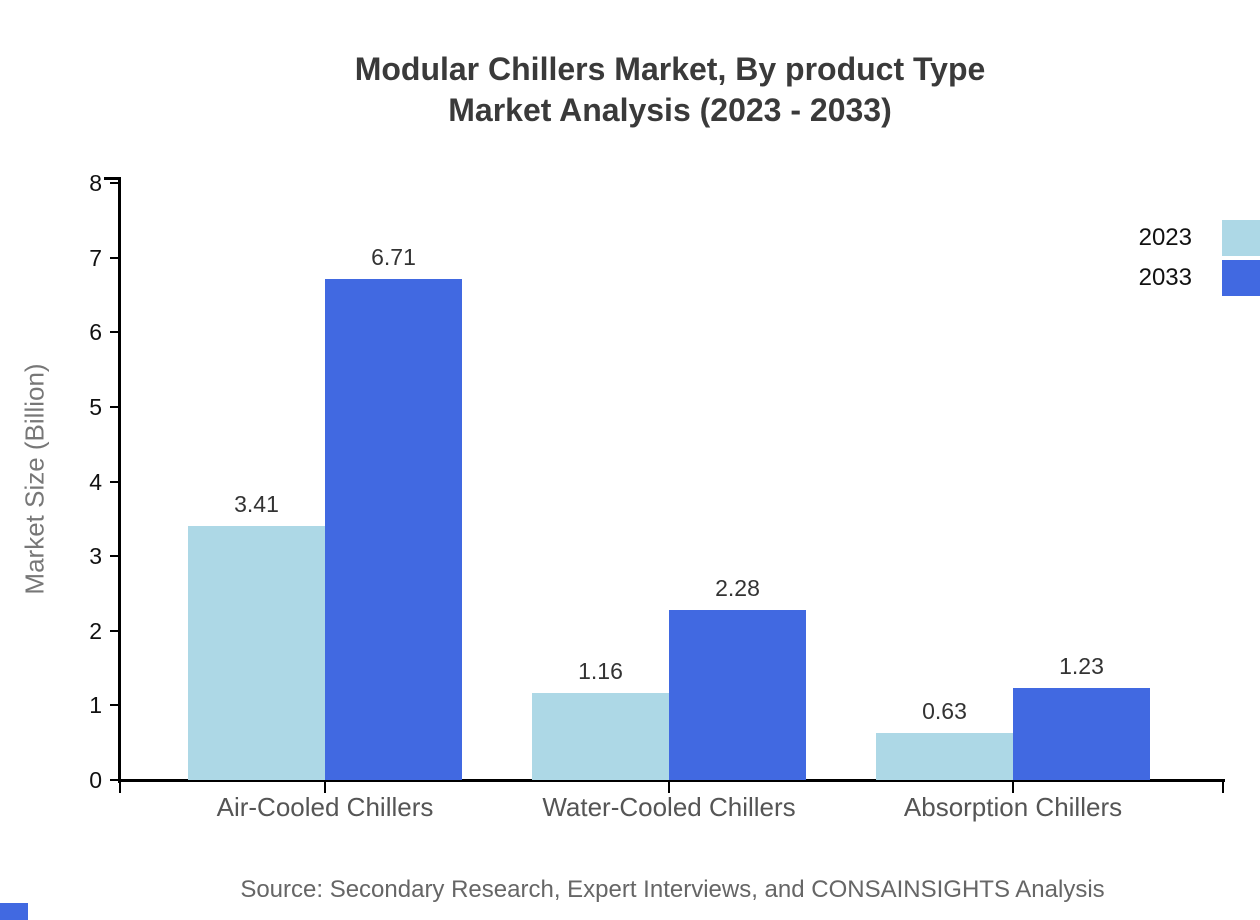 The width and height of the screenshot is (1260, 920). What do you see at coordinates (1199, 278) in the screenshot?
I see `legend-item-2033: 2033` at bounding box center [1199, 278].